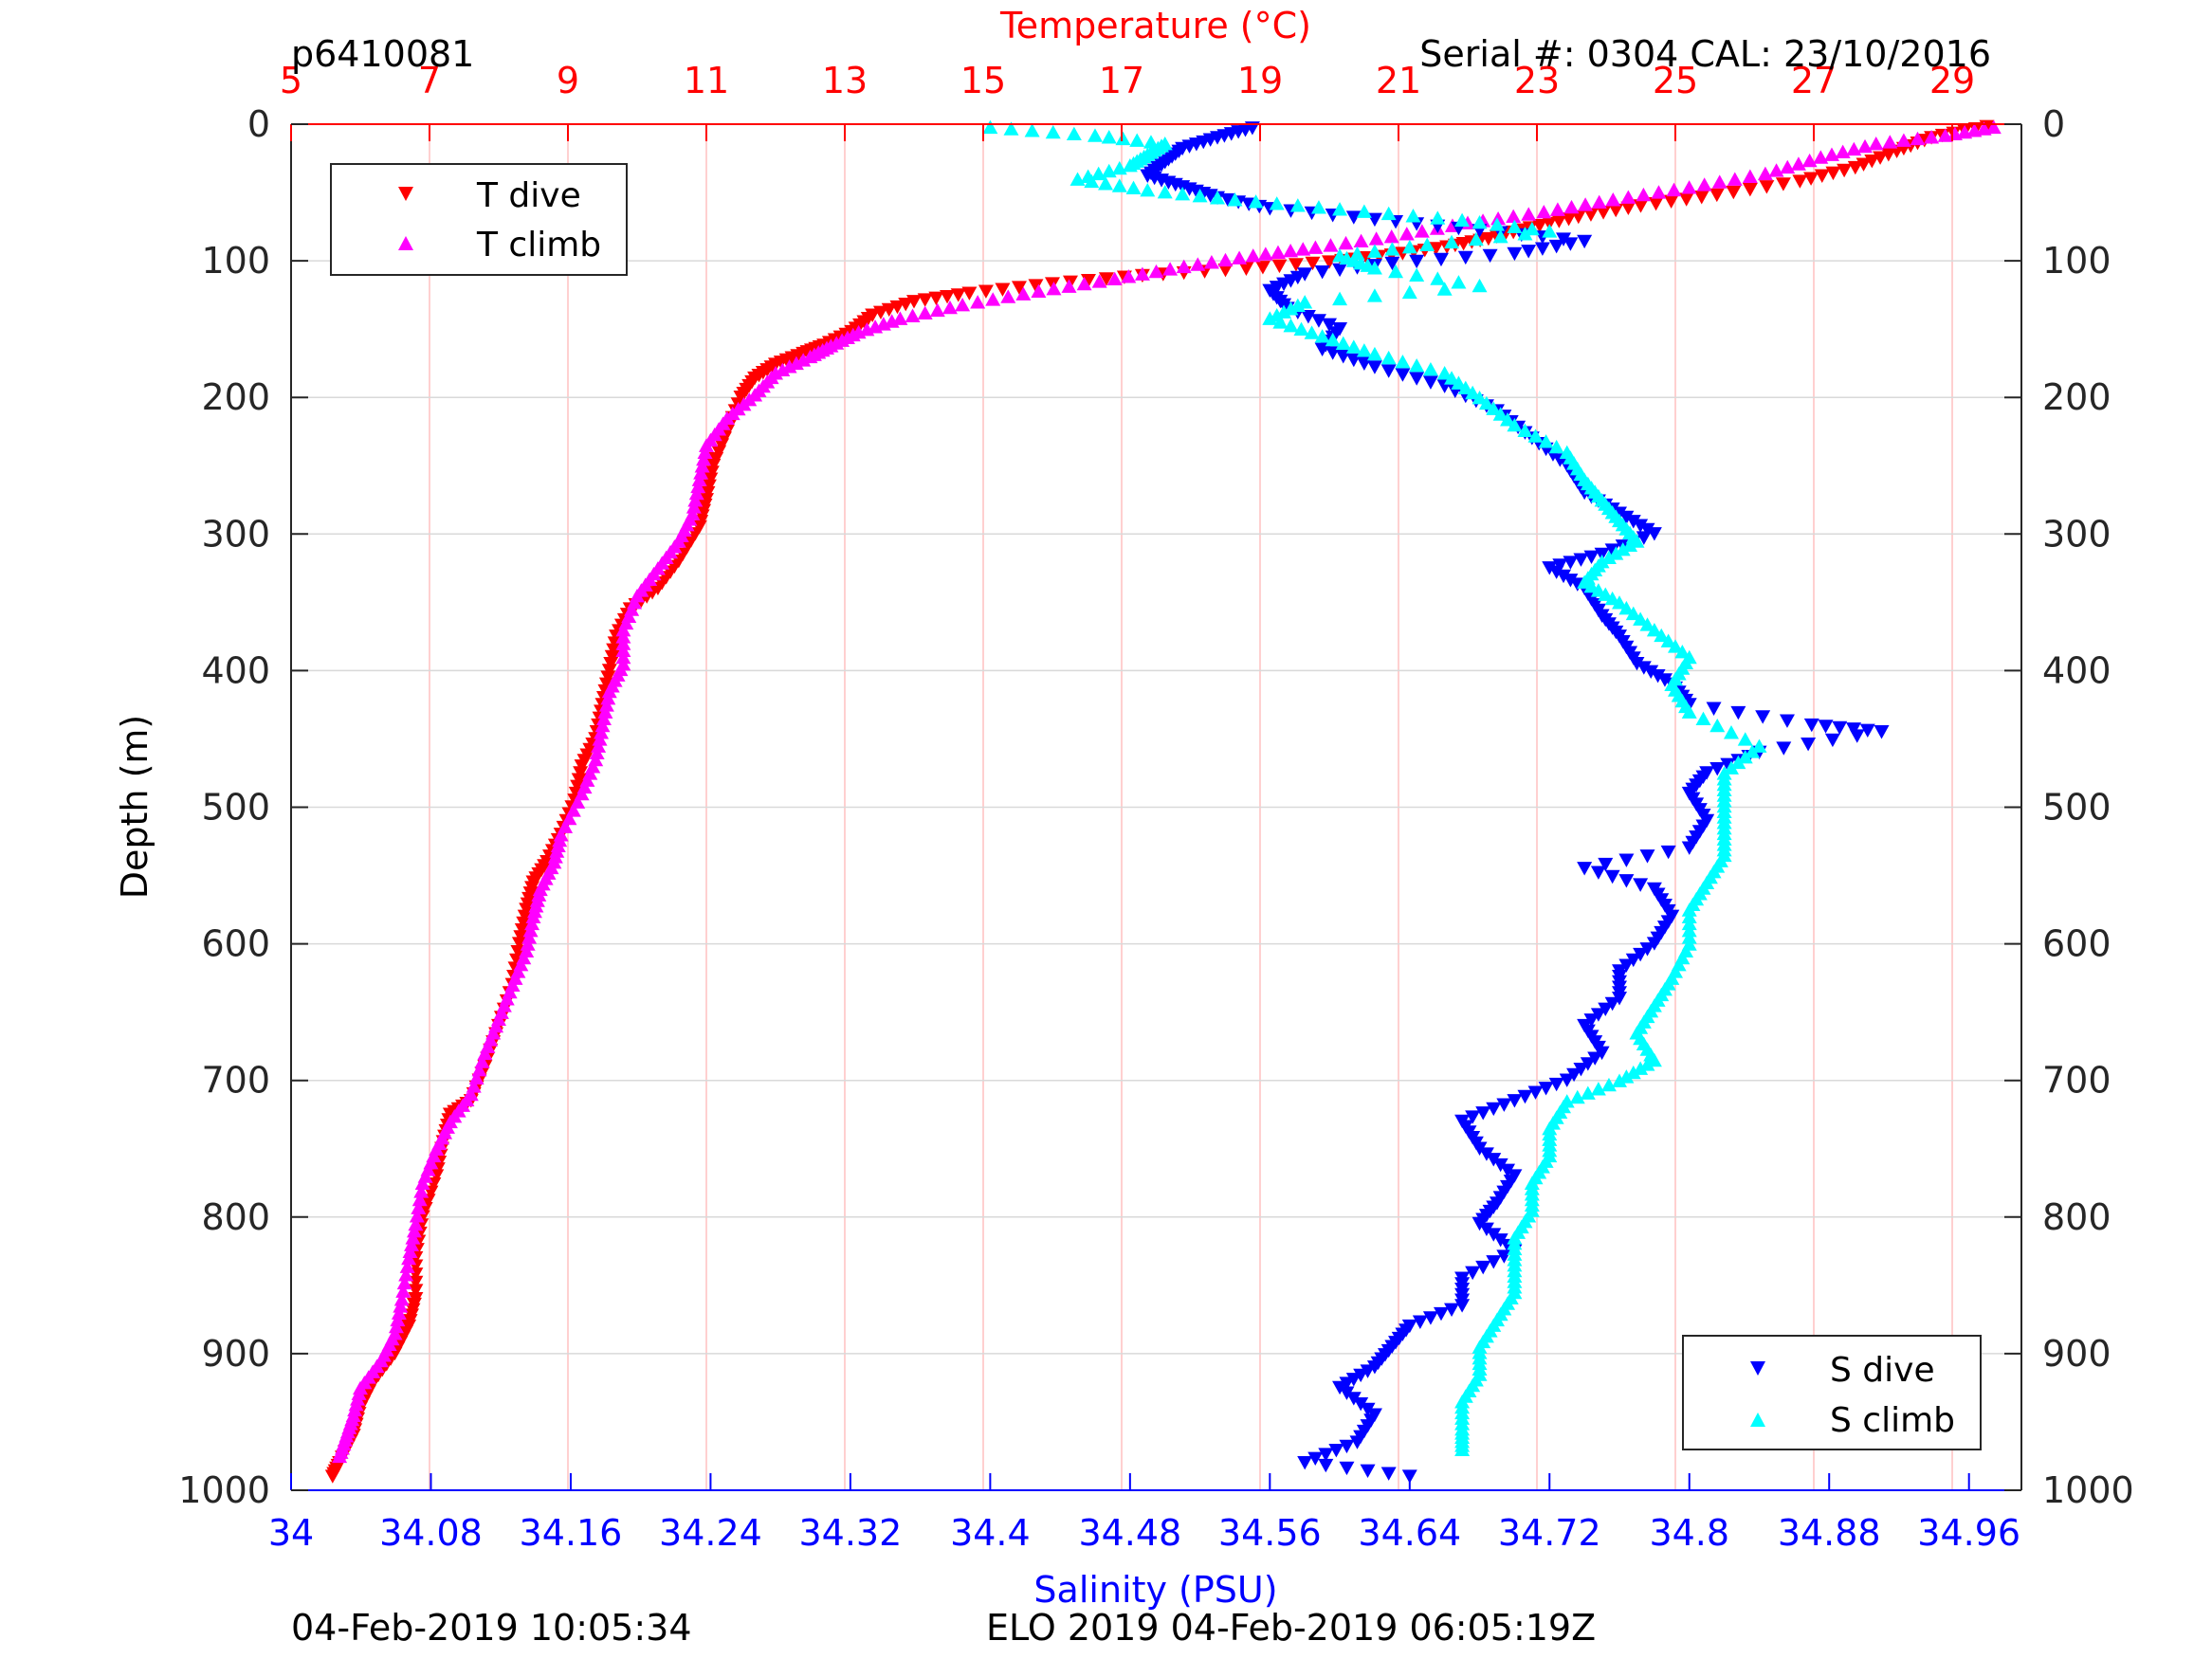  What do you see at coordinates (2076, 261) in the screenshot?
I see `depth-tick-label-right: 100` at bounding box center [2076, 261].